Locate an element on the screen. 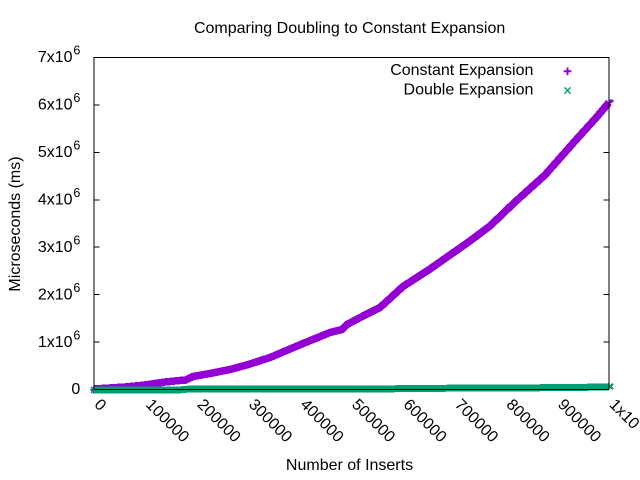 The width and height of the screenshot is (640, 480). svg-text: 4x10⁶ is located at coordinates (59, 197).